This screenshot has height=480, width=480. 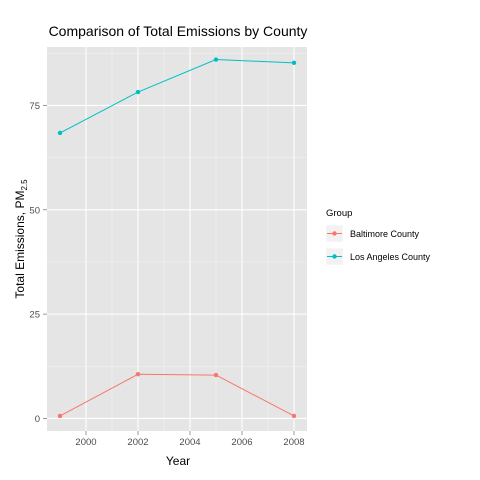 I want to click on x-tick-label: 2006, so click(x=241, y=442).